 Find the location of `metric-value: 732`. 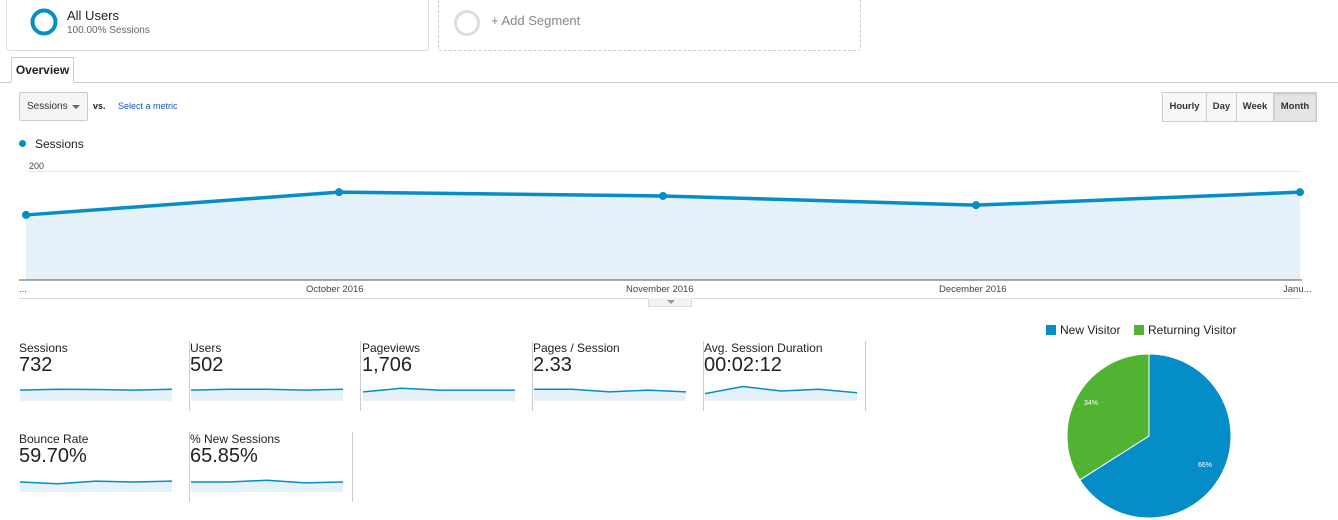

metric-value: 732 is located at coordinates (36, 365).